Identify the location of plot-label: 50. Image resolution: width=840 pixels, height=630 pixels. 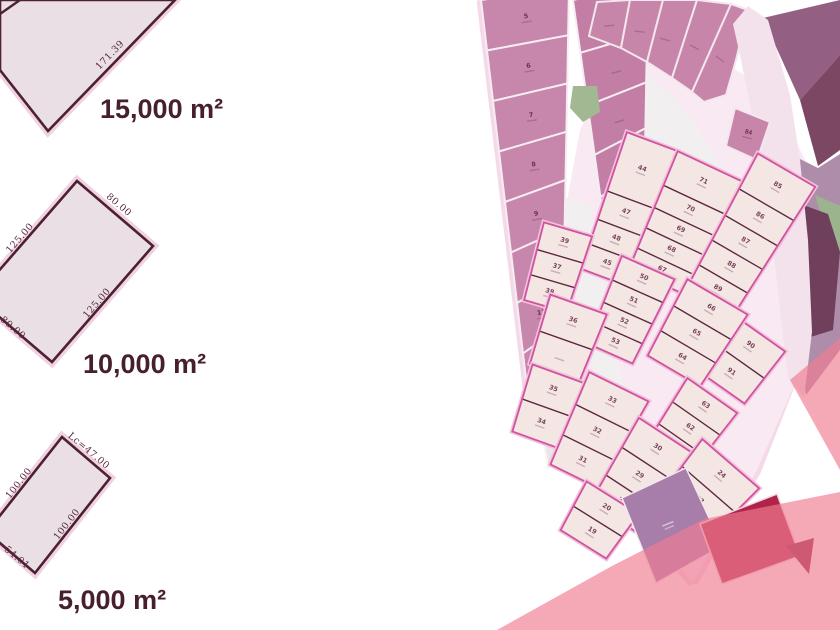
(643, 278).